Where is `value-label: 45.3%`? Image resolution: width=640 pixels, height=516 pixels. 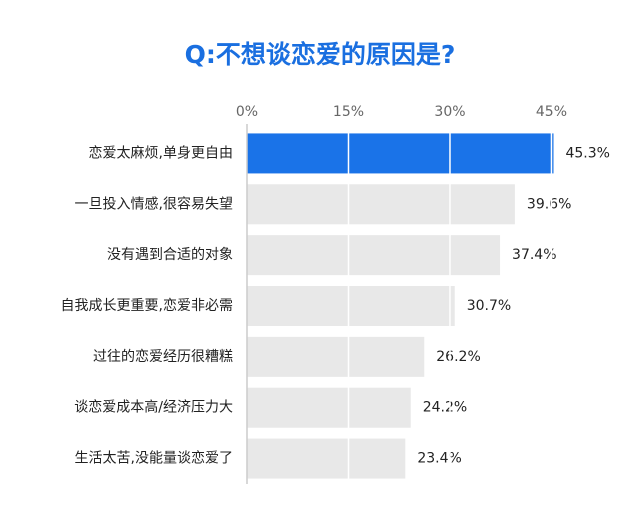
value-label: 45.3% is located at coordinates (587, 153).